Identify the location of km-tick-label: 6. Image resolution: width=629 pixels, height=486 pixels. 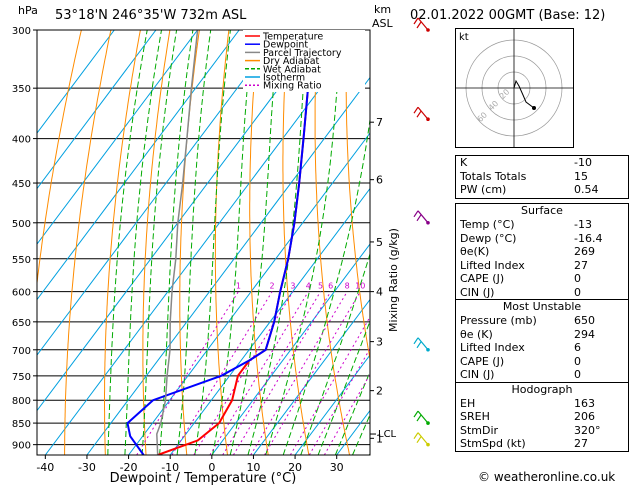
(379, 180).